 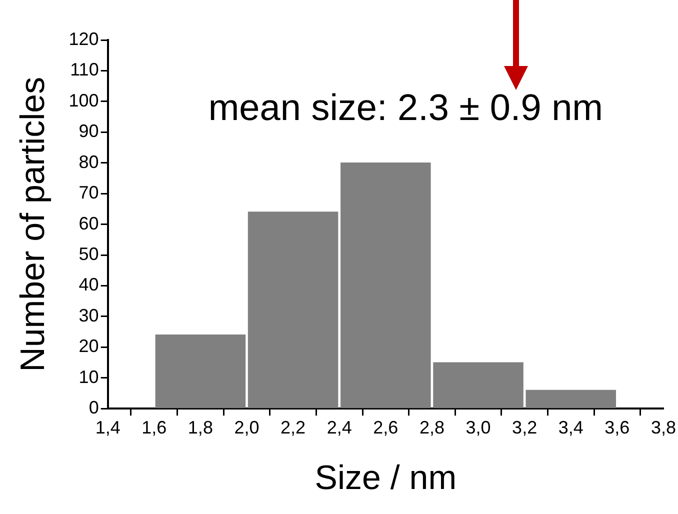 What do you see at coordinates (293, 427) in the screenshot?
I see `x-tick-label: 2,2` at bounding box center [293, 427].